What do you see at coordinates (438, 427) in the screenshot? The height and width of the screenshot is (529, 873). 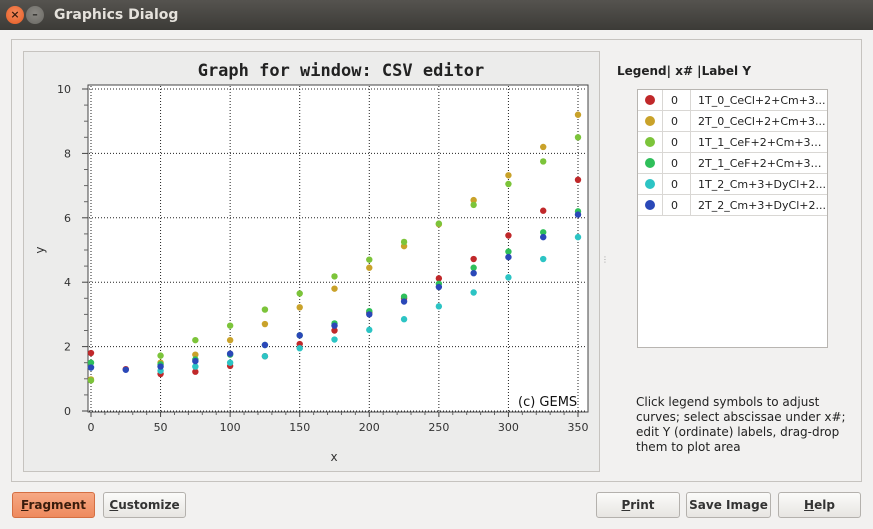 I see `x-tick-label: 250` at bounding box center [438, 427].